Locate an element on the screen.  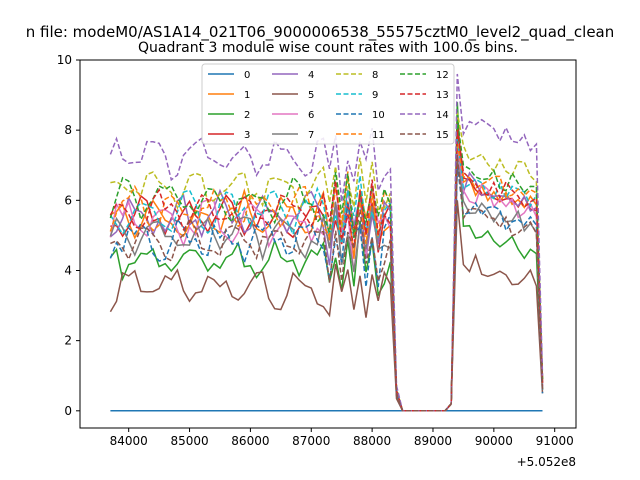
legend-label-2: 2 is located at coordinates (247, 115).